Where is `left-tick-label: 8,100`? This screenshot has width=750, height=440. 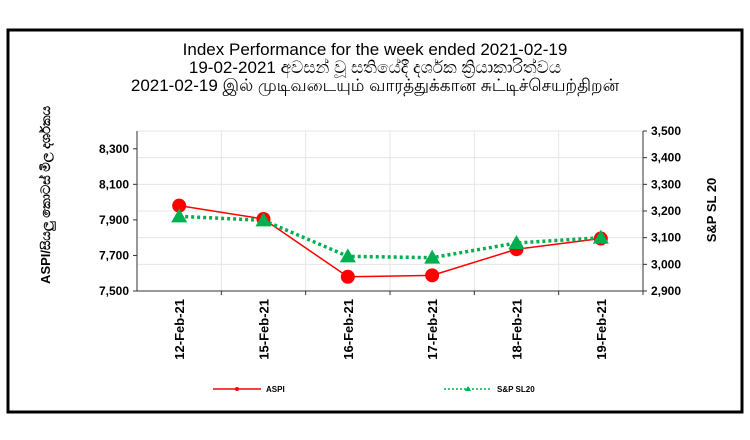
left-tick-label: 8,100 is located at coordinates (114, 184).